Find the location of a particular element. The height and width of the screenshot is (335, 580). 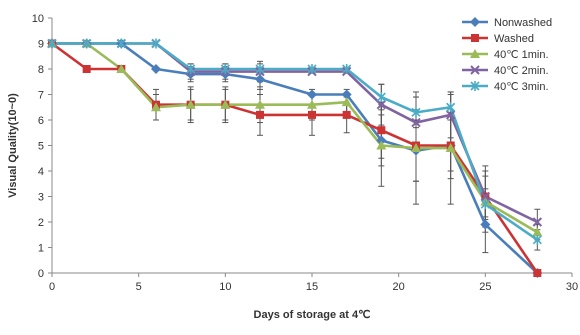

y-tick-label: 10 is located at coordinates (38, 19).